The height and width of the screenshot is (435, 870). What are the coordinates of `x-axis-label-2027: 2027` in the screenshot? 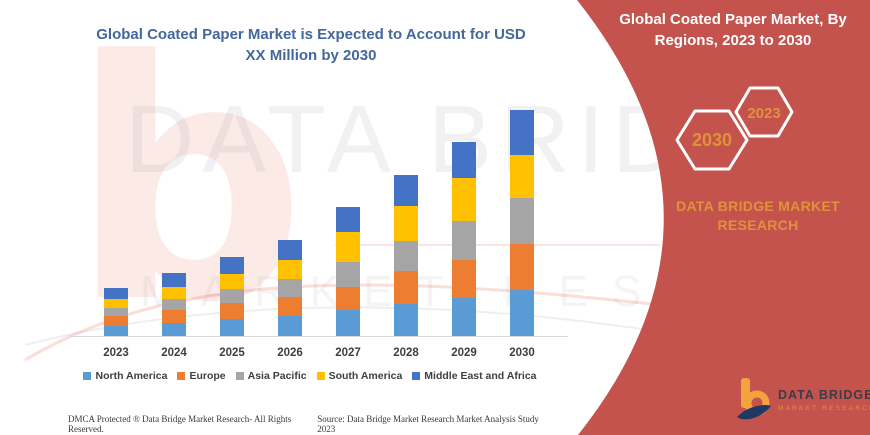 It's located at (348, 353).